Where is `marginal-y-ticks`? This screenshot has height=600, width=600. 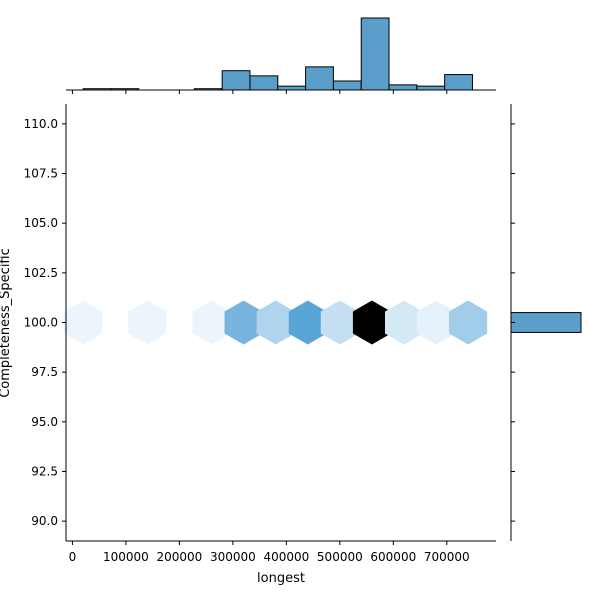
marginal-y-ticks is located at coordinates (513, 322).